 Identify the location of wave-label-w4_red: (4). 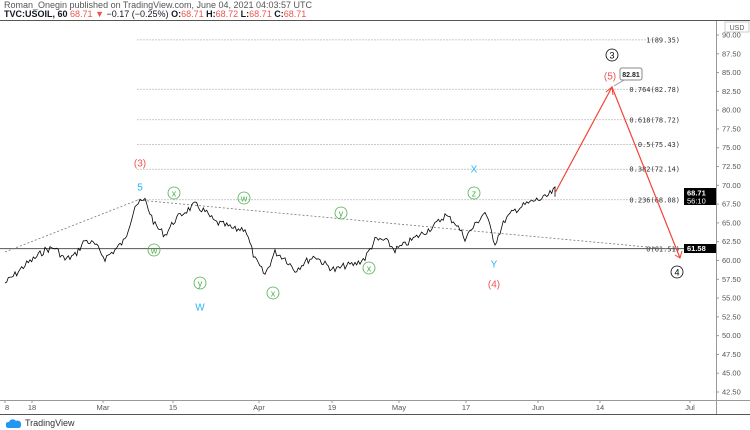
(494, 285).